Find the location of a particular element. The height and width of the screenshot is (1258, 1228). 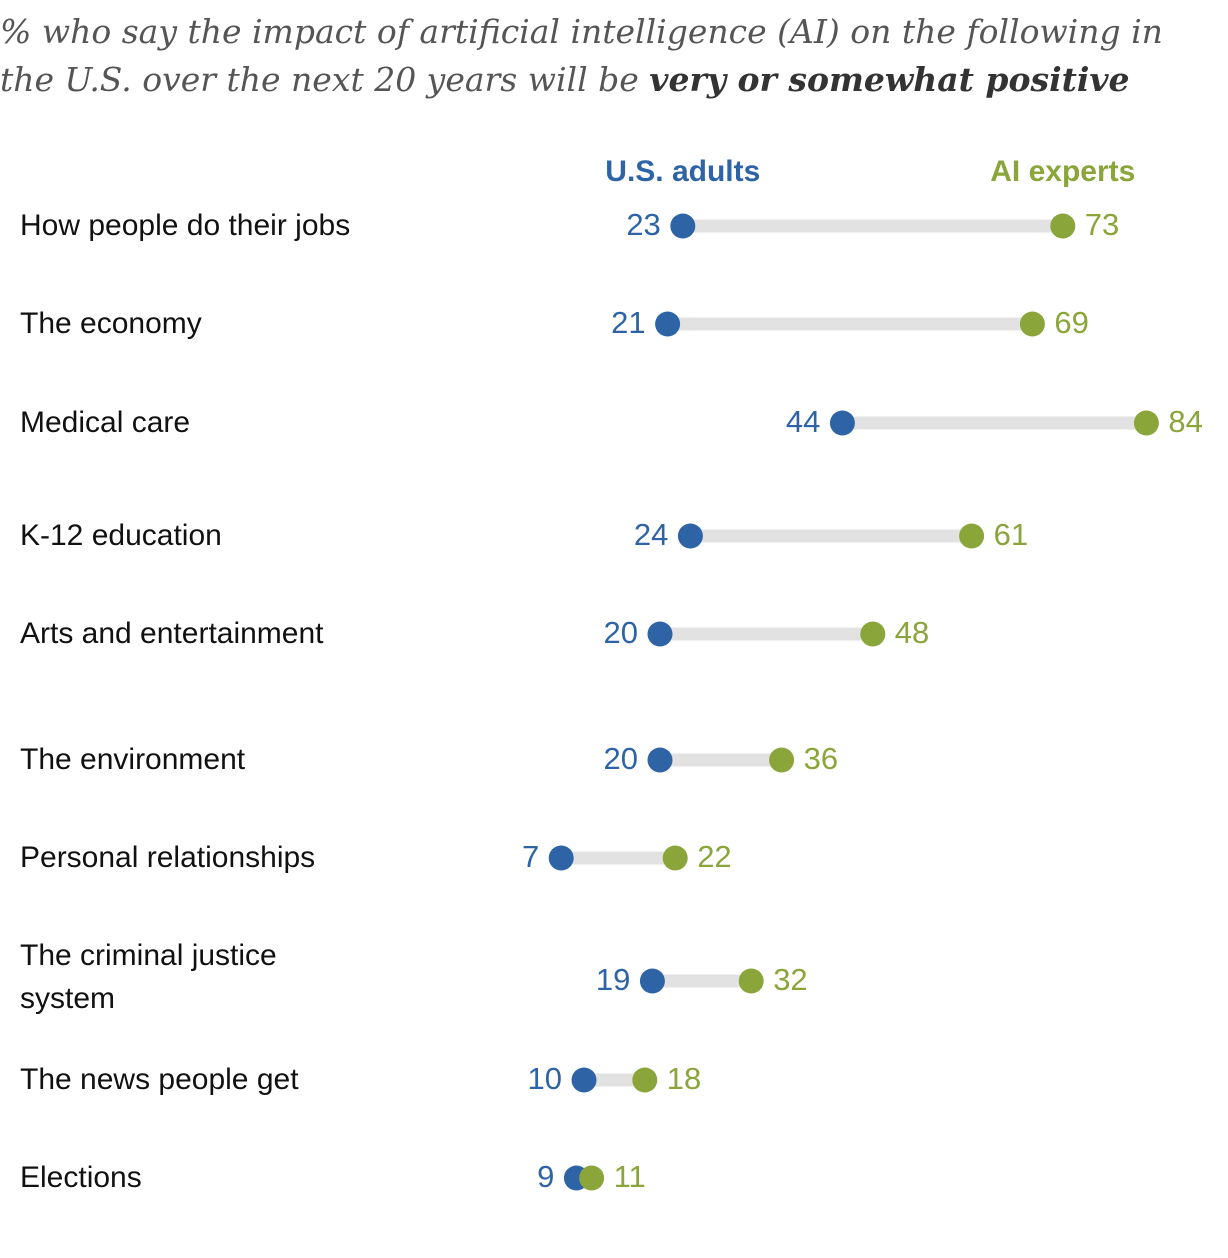

value-label-ai-experts: 36 is located at coordinates (821, 758).